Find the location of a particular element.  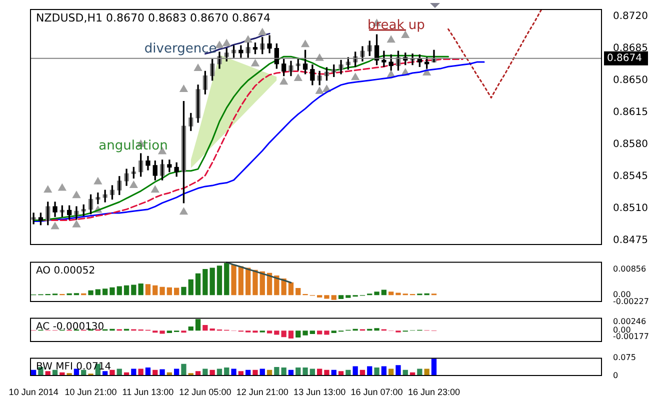

y-tick-label: 0.8475 is located at coordinates (630, 240).